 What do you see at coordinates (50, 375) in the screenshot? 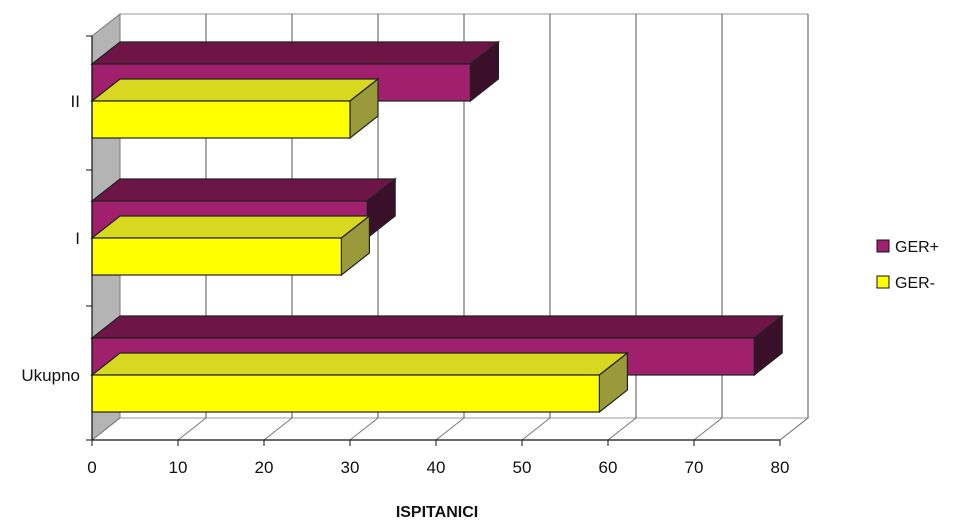
I see `category-label: Ukupno` at bounding box center [50, 375].